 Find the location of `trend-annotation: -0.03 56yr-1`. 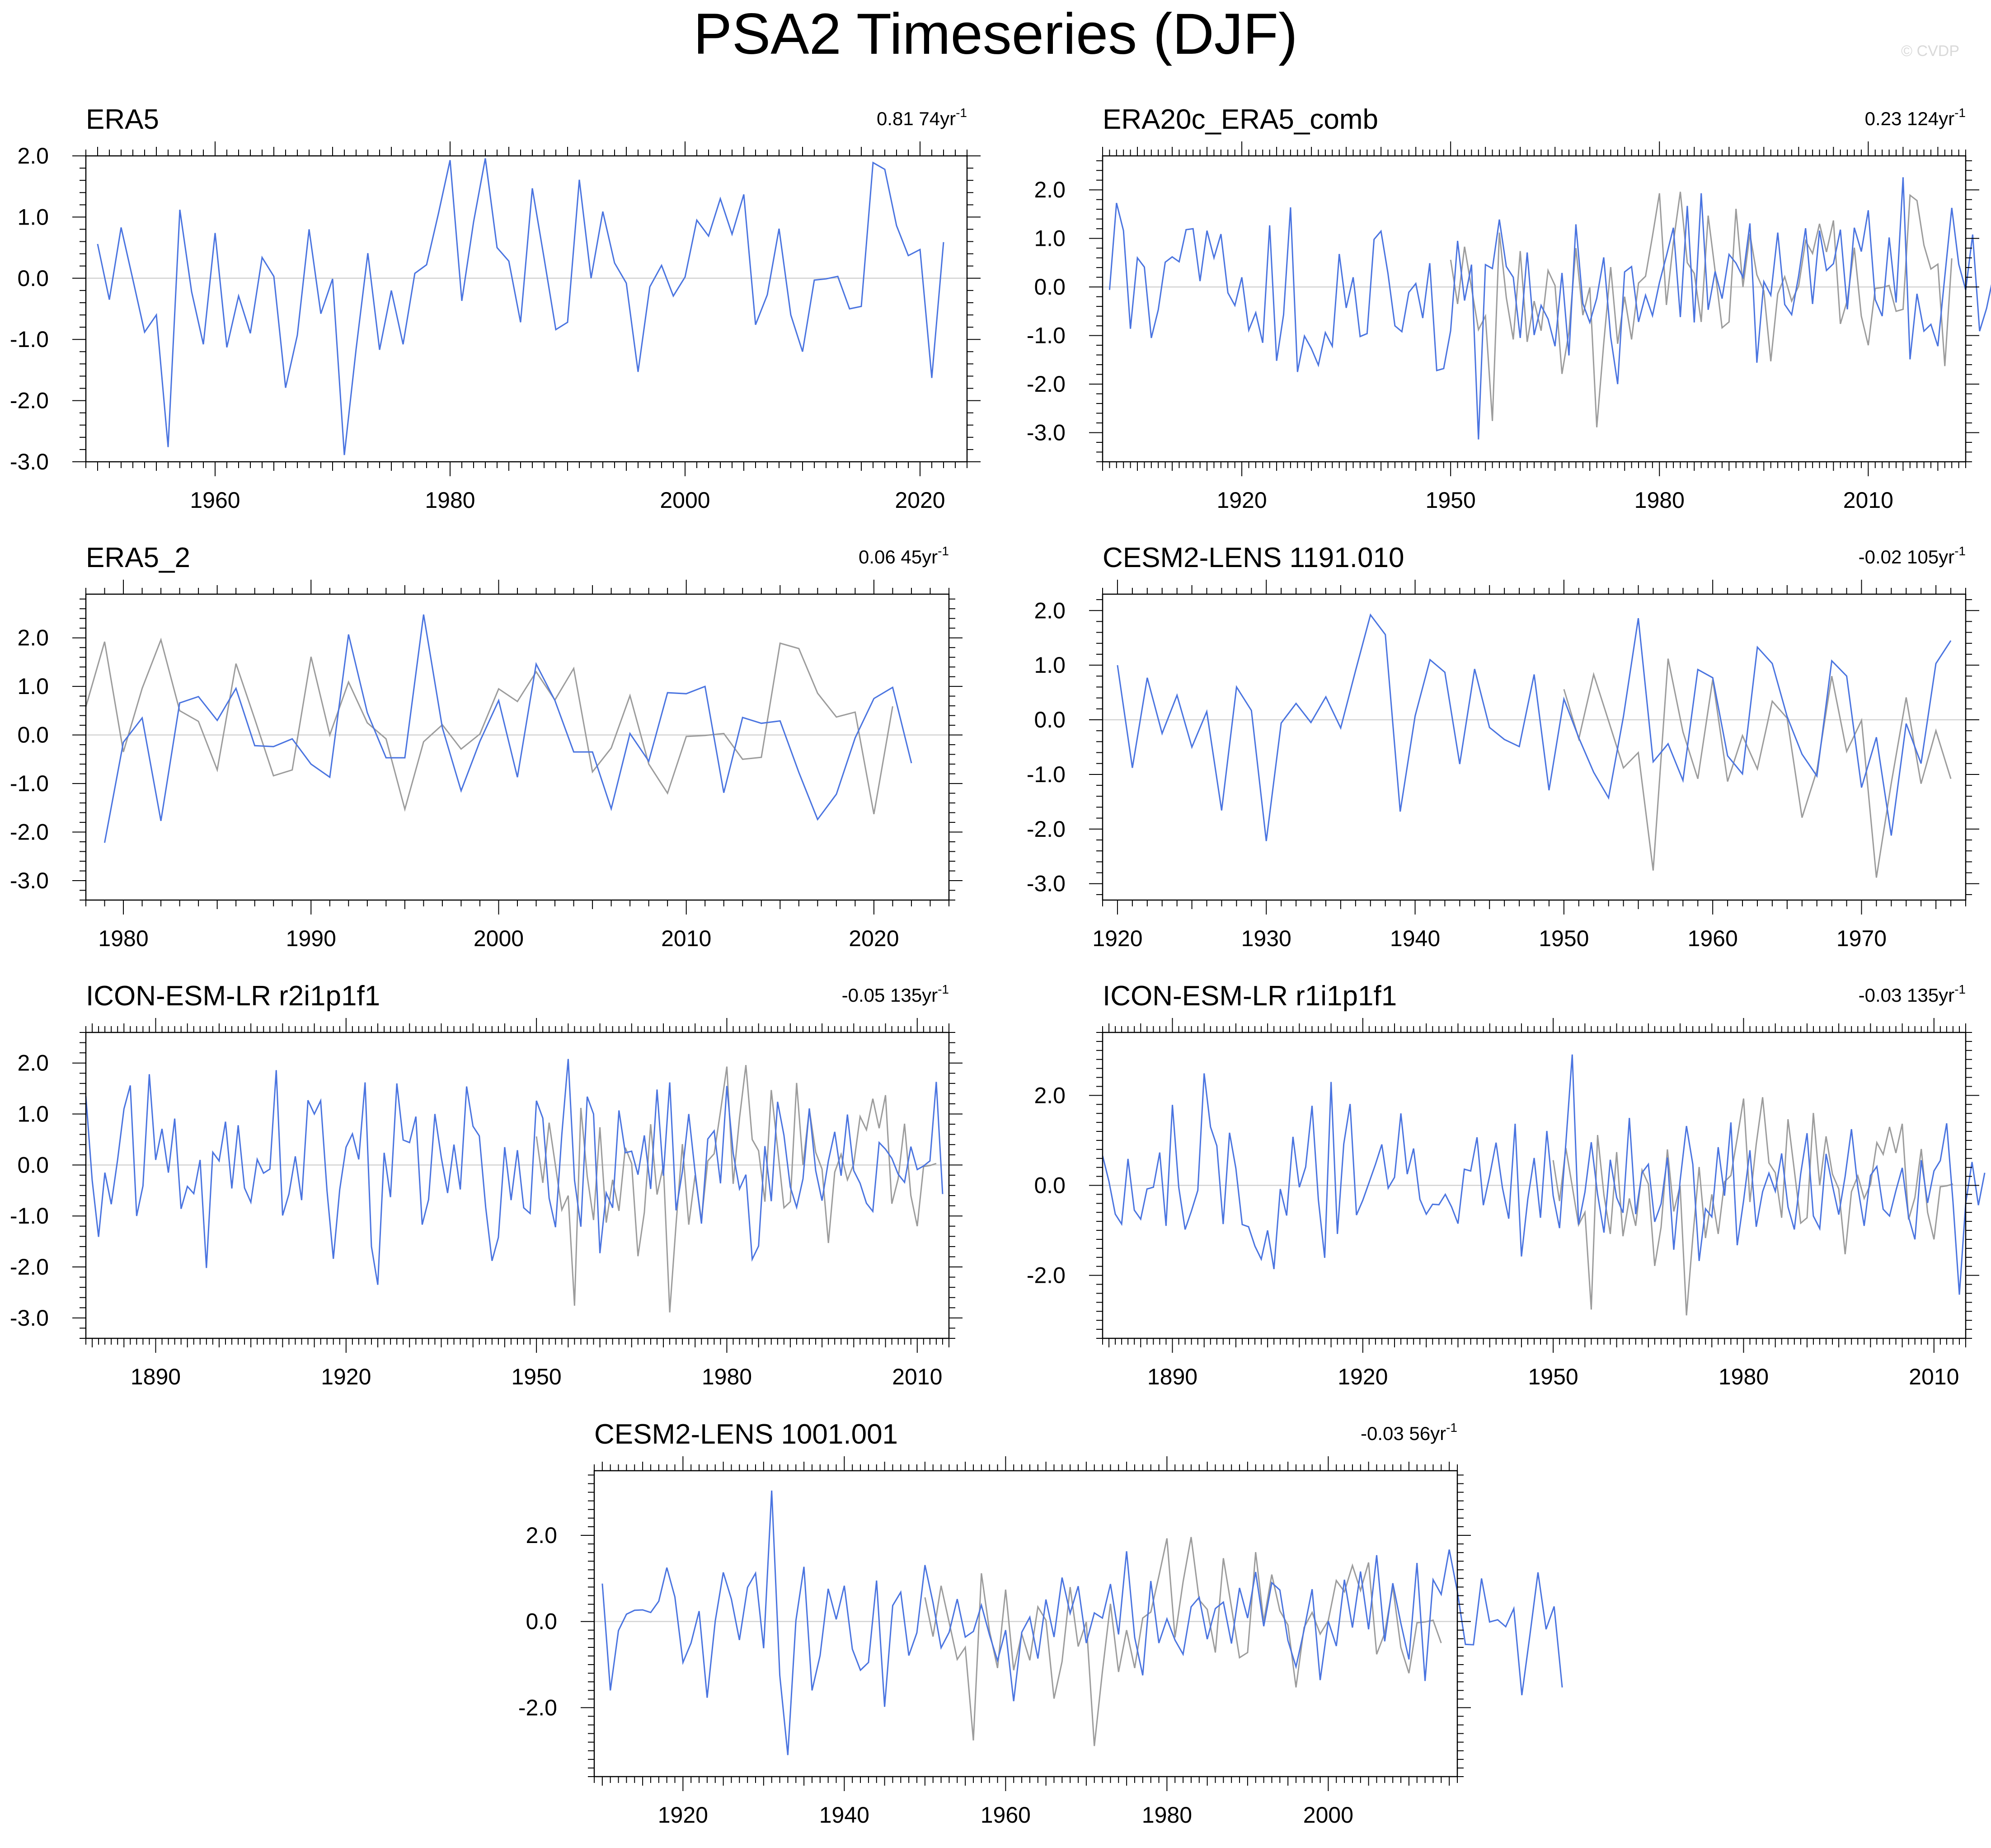

trend-annotation: -0.03 56yr-1 is located at coordinates (1409, 1432).